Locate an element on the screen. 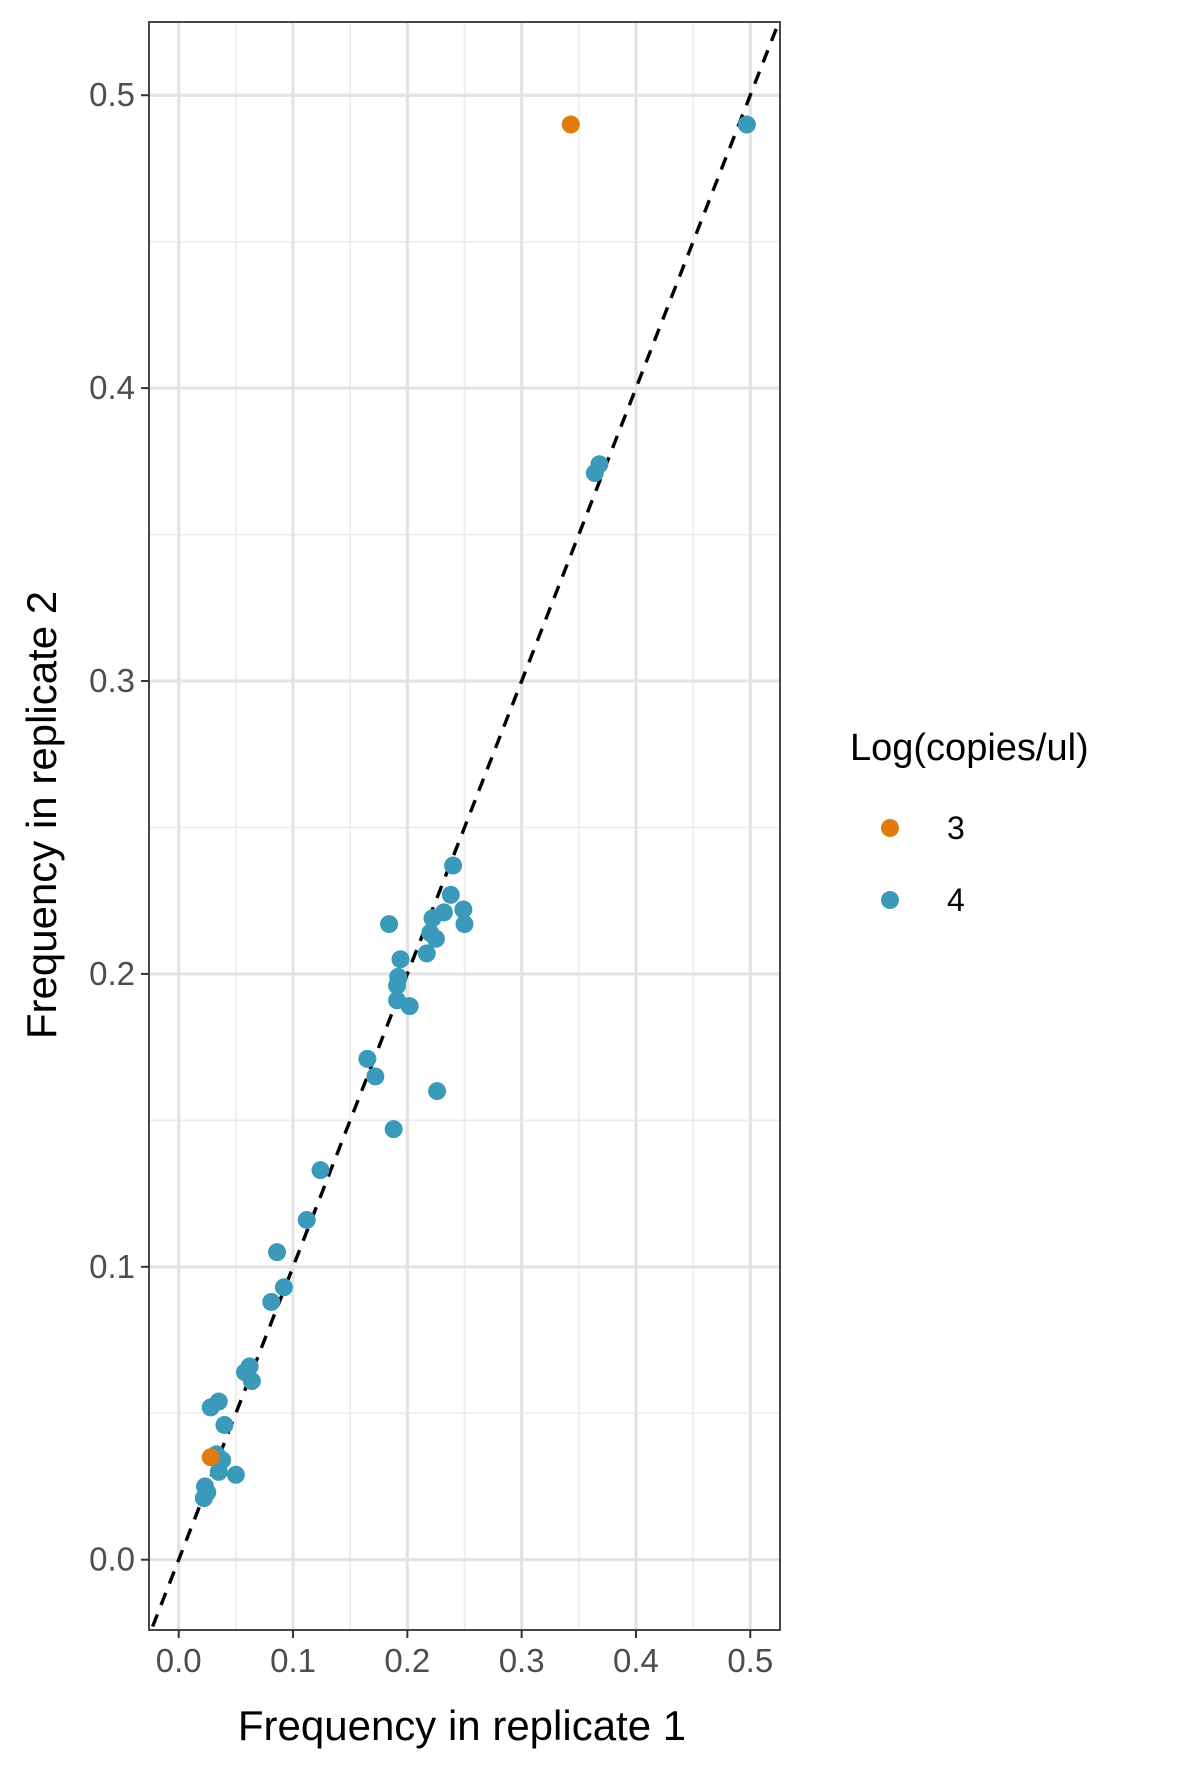 This screenshot has width=1183, height=1766. legend-label-3: 3 is located at coordinates (956, 828).